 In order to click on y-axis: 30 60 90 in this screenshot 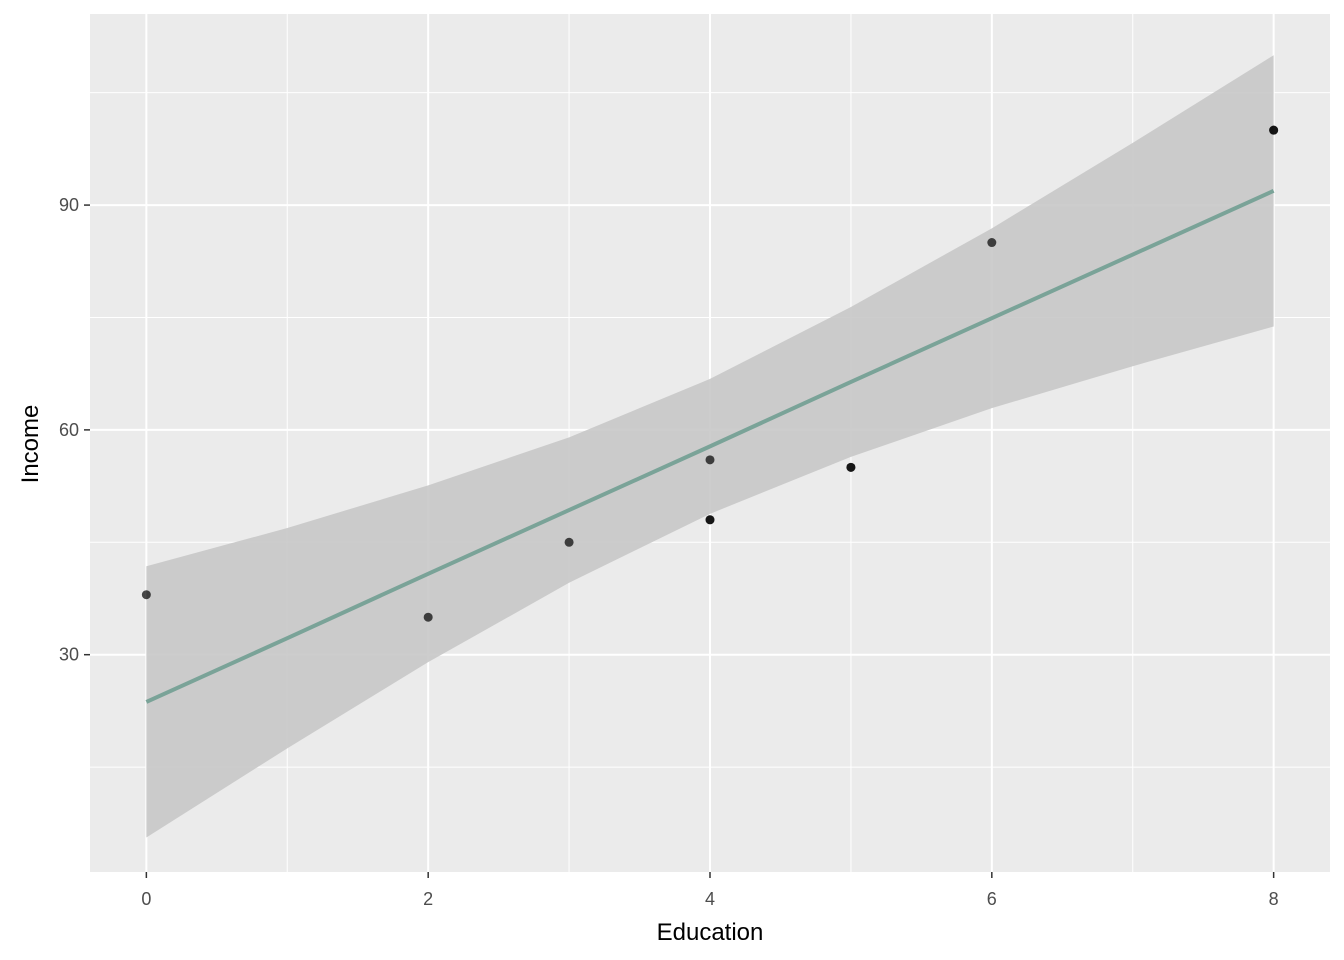, I will do `click(74, 430)`.